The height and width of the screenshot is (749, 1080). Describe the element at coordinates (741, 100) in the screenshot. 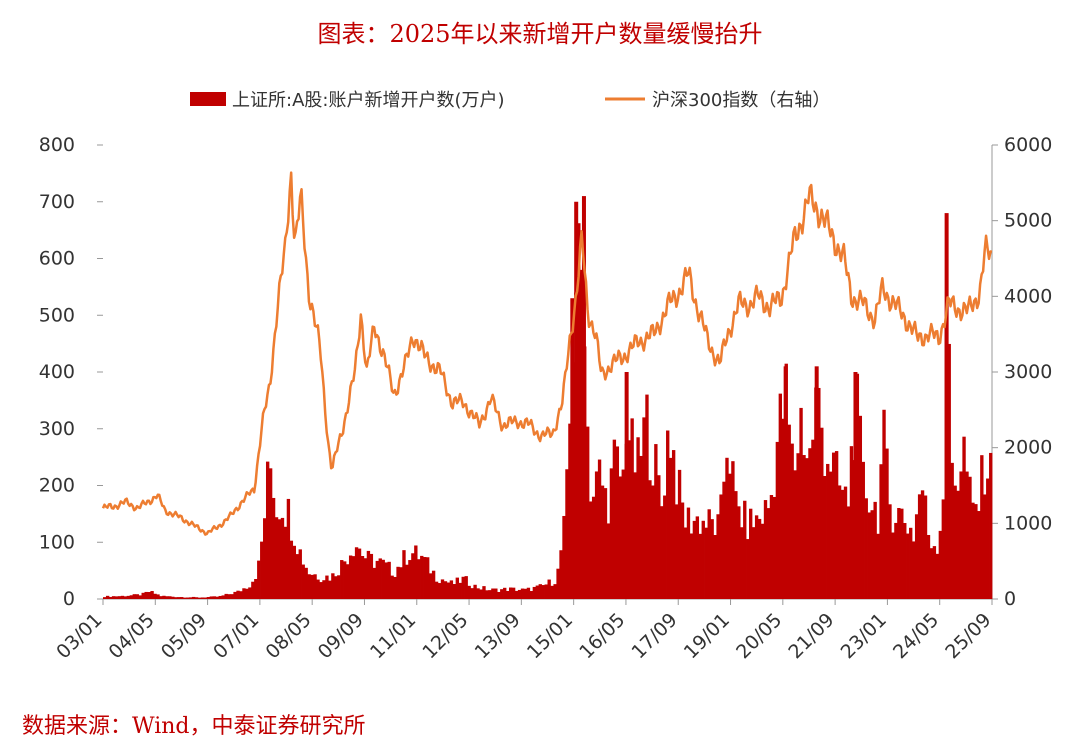

I see `legend-label-line: 沪深300指数（右轴）` at that location.